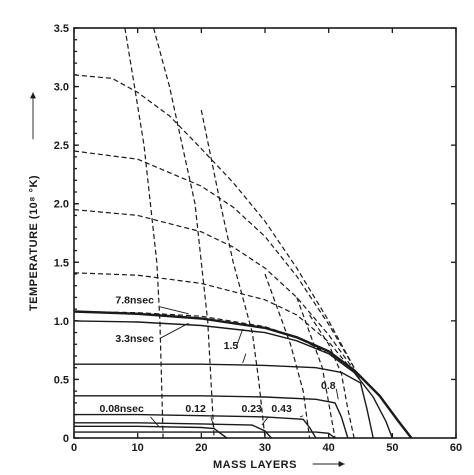 The image size is (474, 475). I want to click on curve-time-label: 0.23, so click(251, 409).